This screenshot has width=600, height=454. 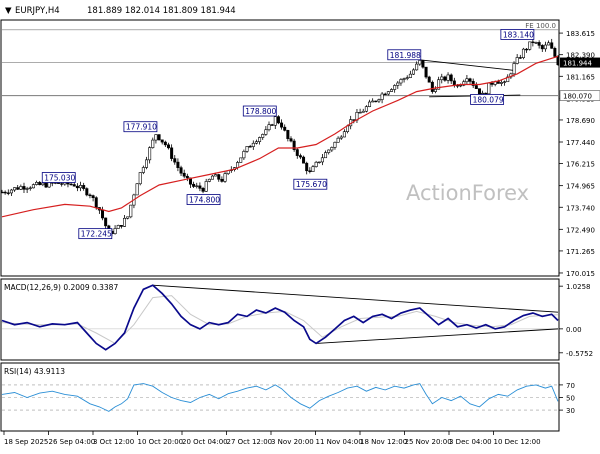 What do you see at coordinates (428, 442) in the screenshot?
I see `x-tick-label: 25 Nov 20:00` at bounding box center [428, 442].